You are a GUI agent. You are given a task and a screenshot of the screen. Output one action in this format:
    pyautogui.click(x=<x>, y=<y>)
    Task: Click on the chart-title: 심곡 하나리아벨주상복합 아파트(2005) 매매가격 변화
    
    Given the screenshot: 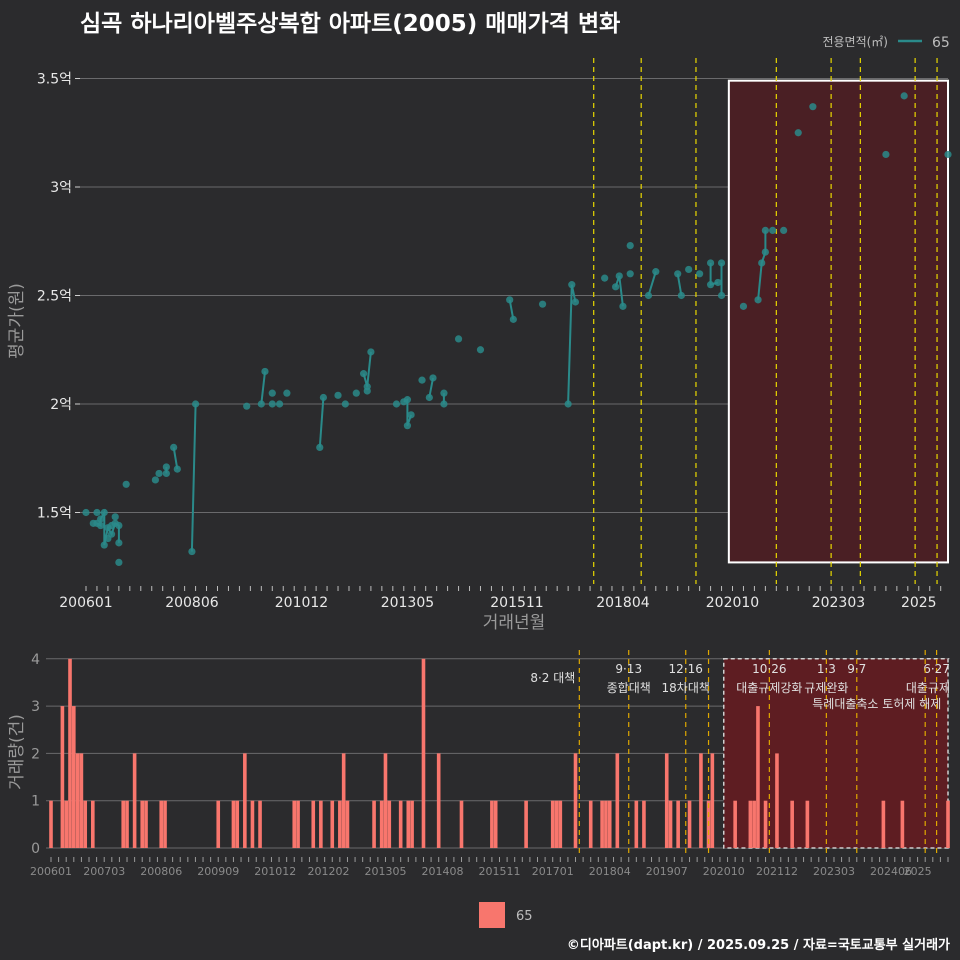 What is the action you would take?
    pyautogui.click(x=350, y=24)
    